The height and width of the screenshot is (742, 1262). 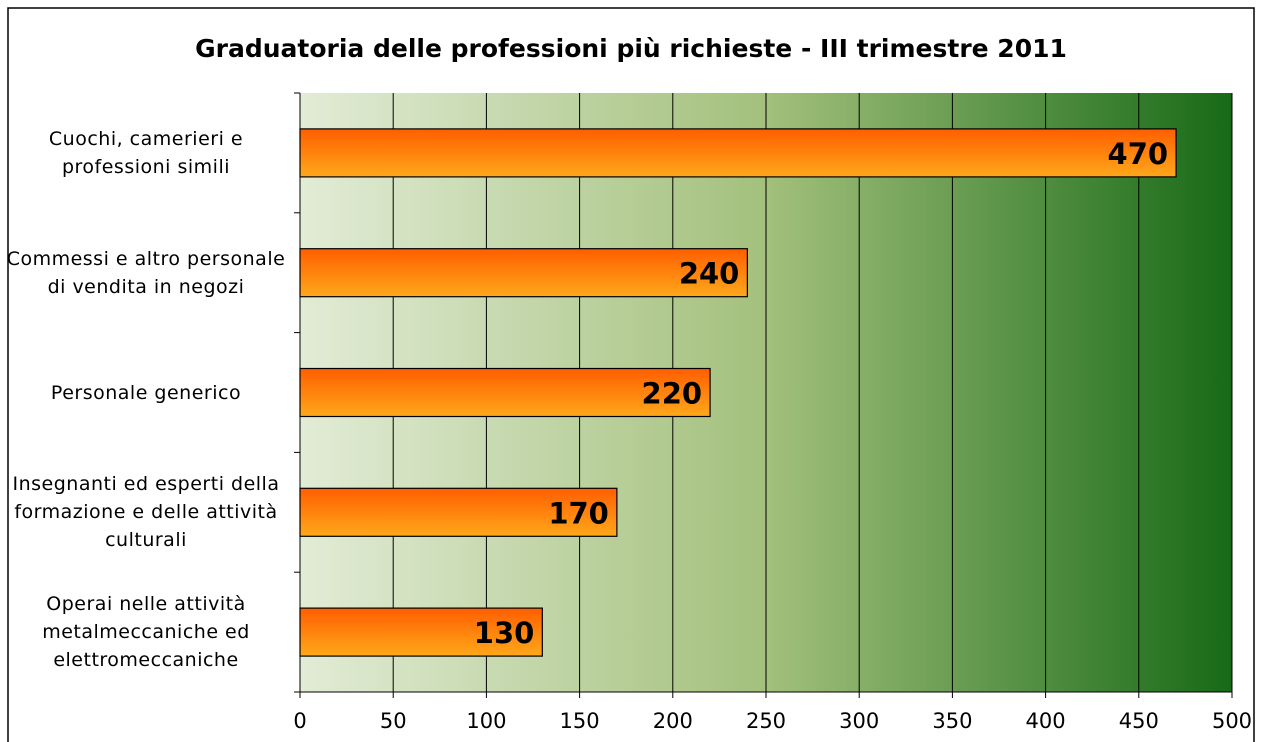 What do you see at coordinates (673, 721) in the screenshot?
I see `x-tick-label: 200` at bounding box center [673, 721].